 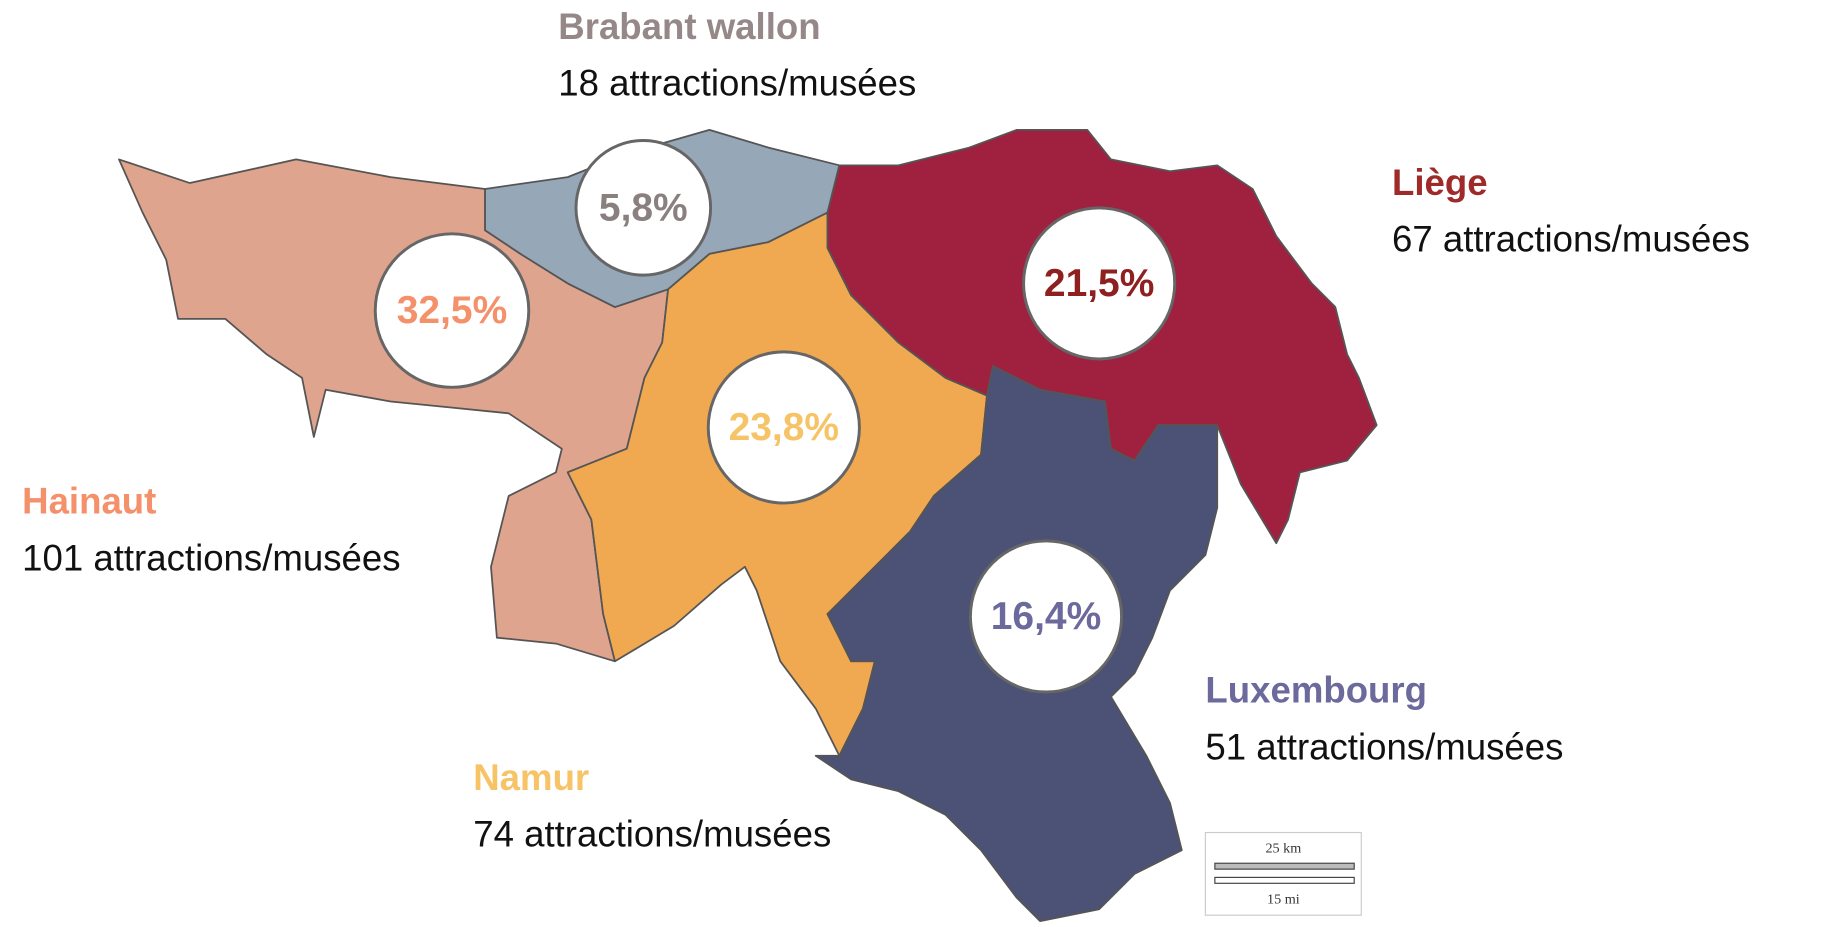 What do you see at coordinates (89, 501) in the screenshot?
I see `region-name: Hainaut` at bounding box center [89, 501].